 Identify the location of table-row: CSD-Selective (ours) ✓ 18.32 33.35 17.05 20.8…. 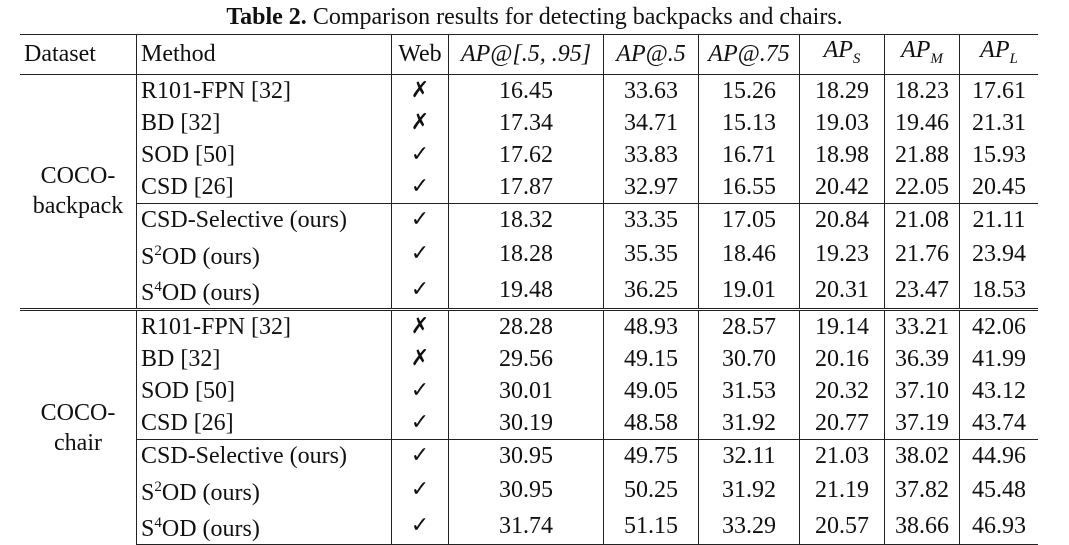
(529, 219).